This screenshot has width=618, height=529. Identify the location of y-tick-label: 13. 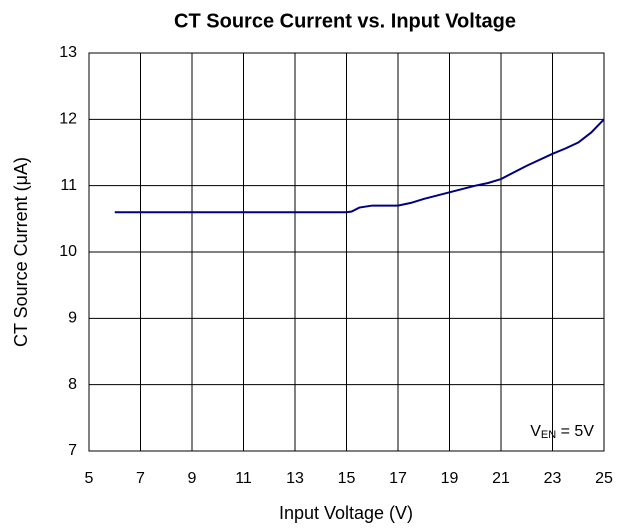
(68, 52).